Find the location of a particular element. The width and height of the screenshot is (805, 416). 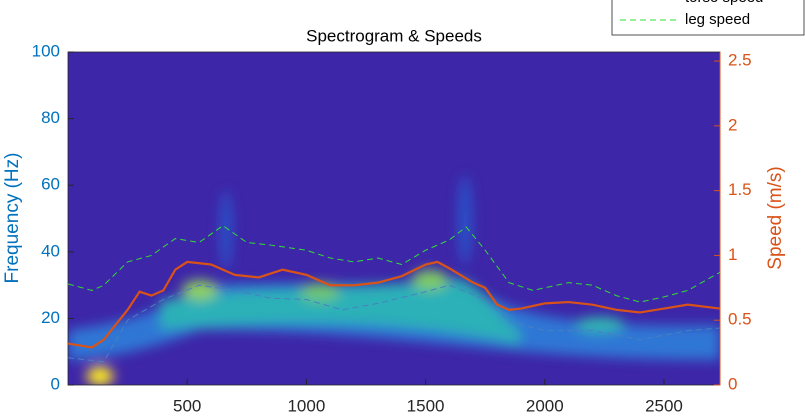

legend-label: torso speed is located at coordinates (724, 3).